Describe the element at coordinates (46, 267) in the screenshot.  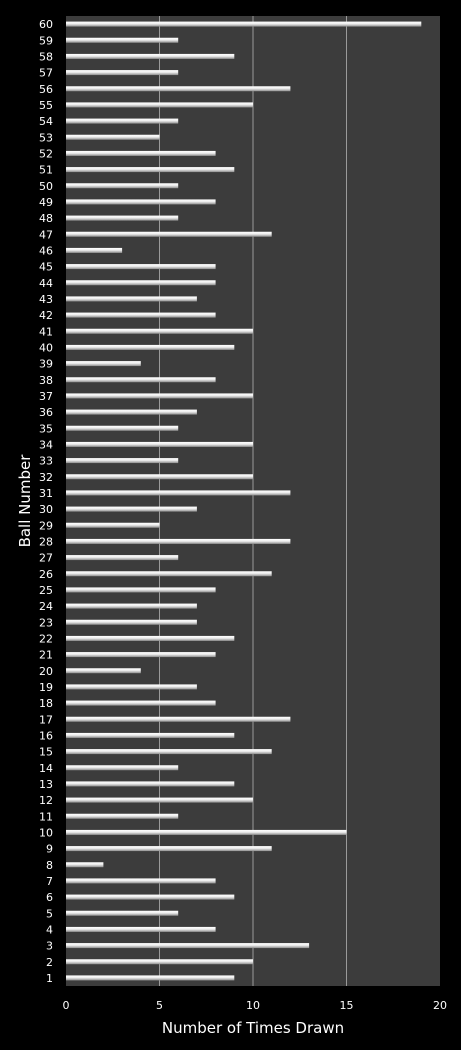
I see `y-tick-label: 45` at that location.